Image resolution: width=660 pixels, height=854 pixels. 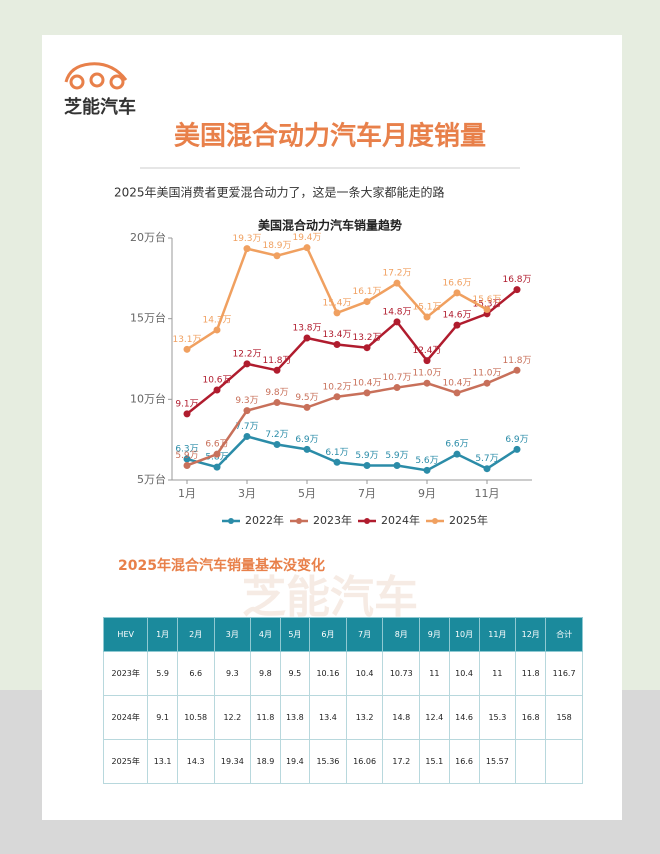 I want to click on y-tick-label: 20万台, so click(x=148, y=237).